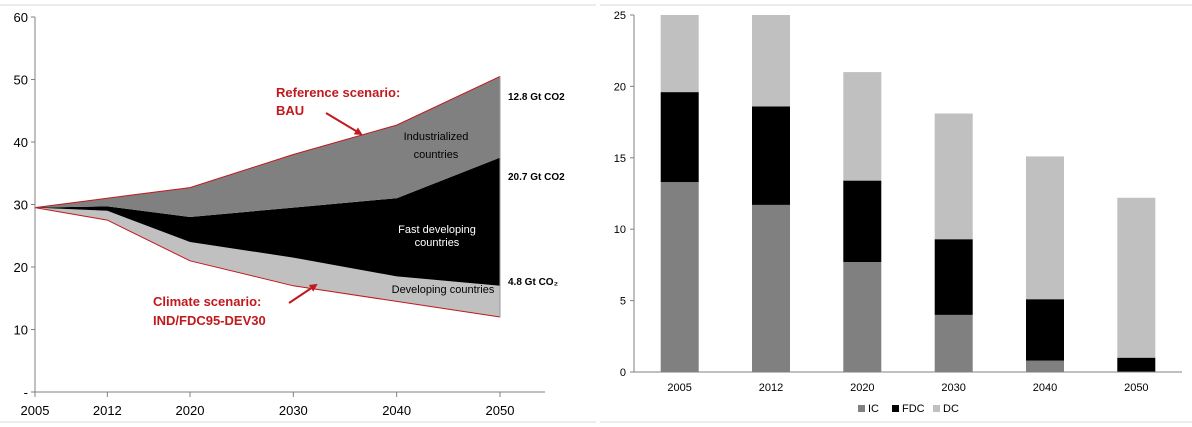 The height and width of the screenshot is (427, 1192). What do you see at coordinates (26, 392) in the screenshot?
I see `y-tick-label: -` at bounding box center [26, 392].